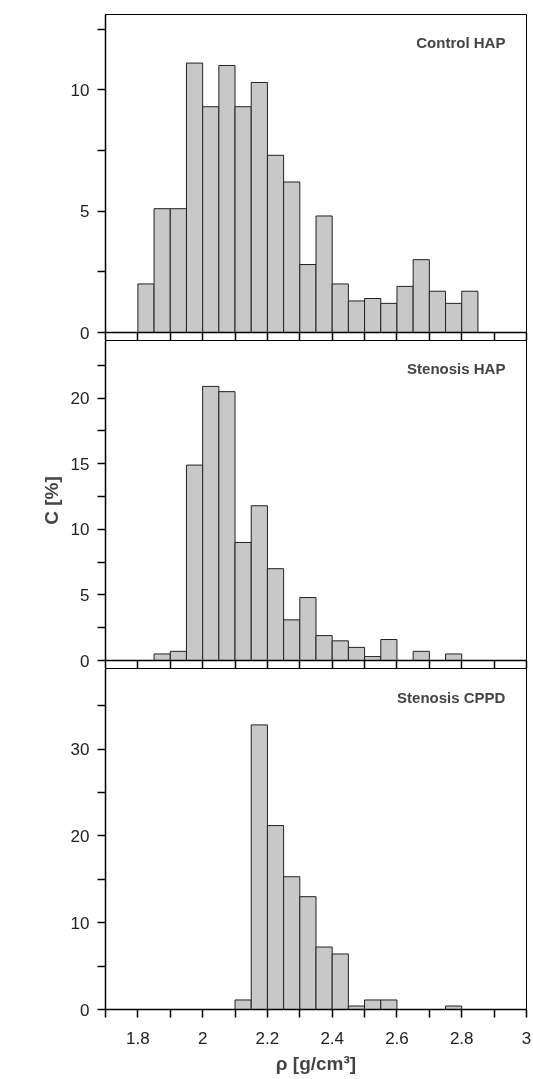  I want to click on text: Stenosis HAP, so click(456, 368).